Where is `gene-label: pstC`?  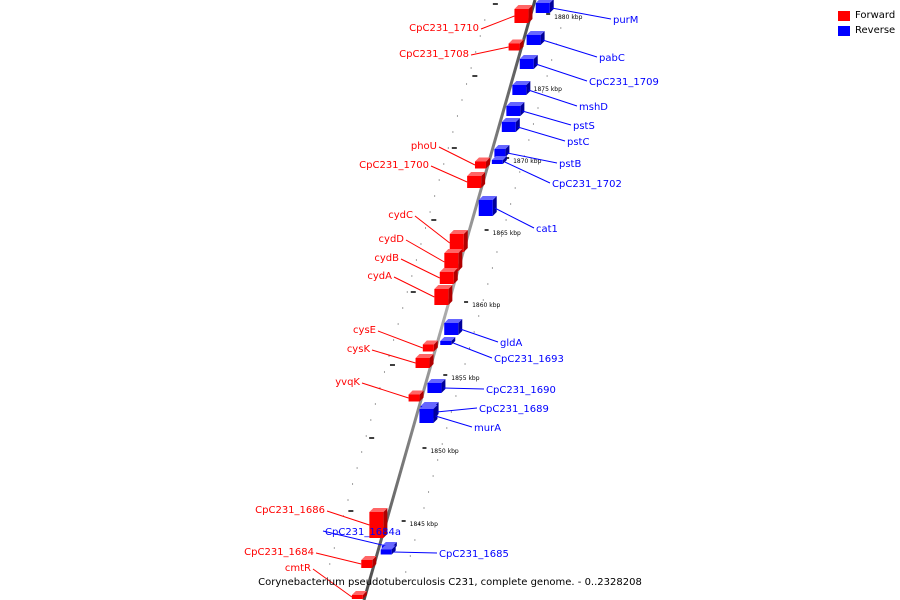
gene-label: pstC is located at coordinates (578, 142).